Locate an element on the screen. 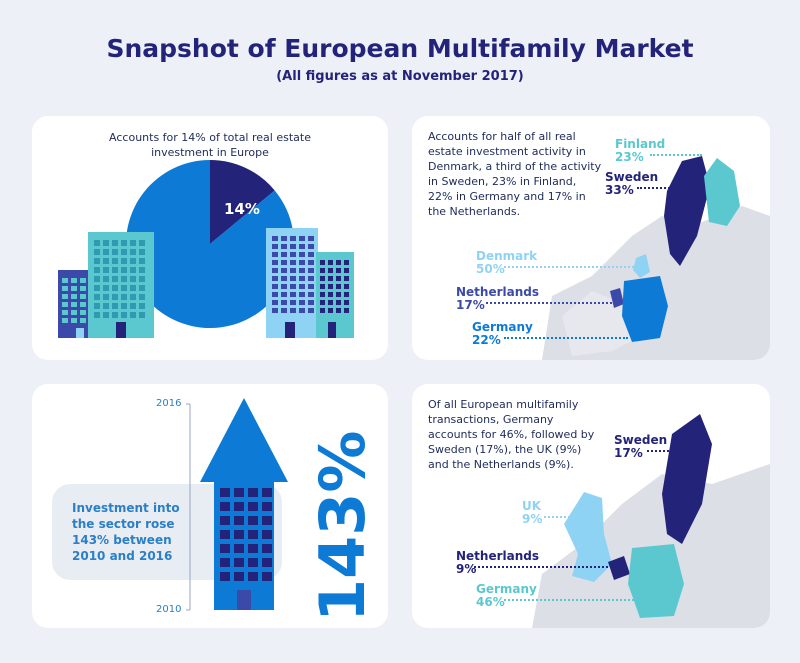 The image size is (800, 663). label-sweden: Sweden 33% is located at coordinates (632, 183).